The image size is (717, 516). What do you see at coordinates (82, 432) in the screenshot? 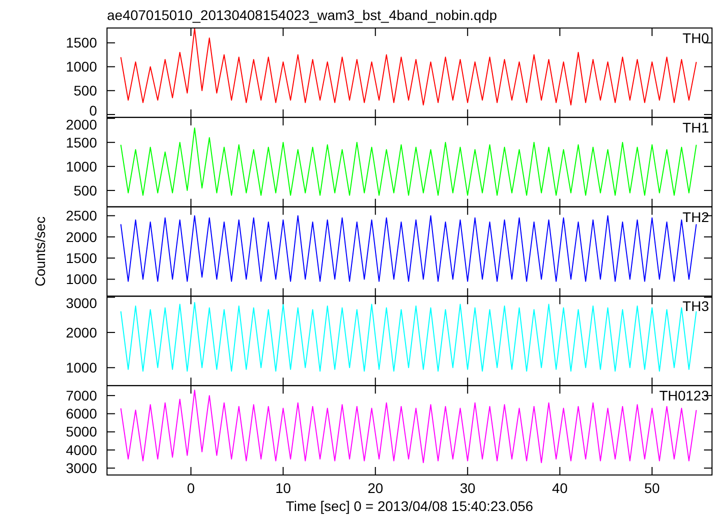
I see `y-tick-label: 5000` at bounding box center [82, 432].